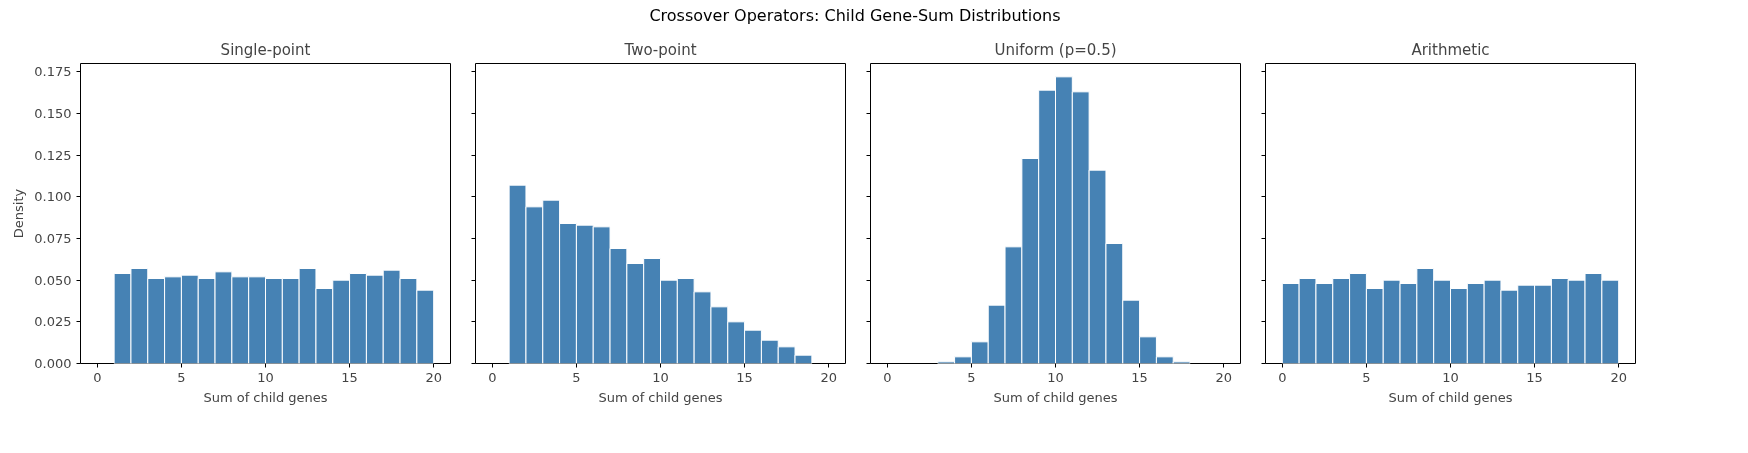 The width and height of the screenshot is (1748, 453). I want to click on y-tick-label: 0.150, so click(53, 113).